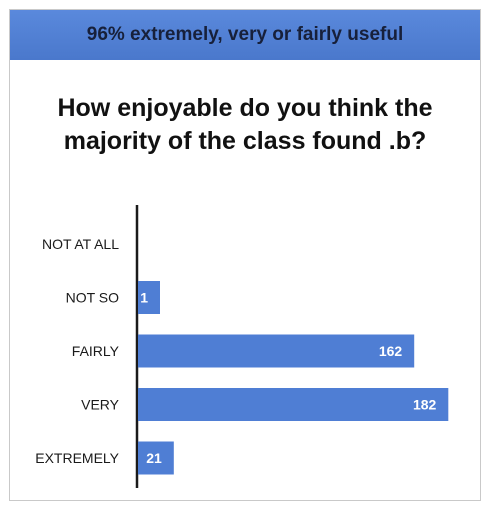  I want to click on summary-banner: 96% extremely, very or fairly useful, so click(245, 35).